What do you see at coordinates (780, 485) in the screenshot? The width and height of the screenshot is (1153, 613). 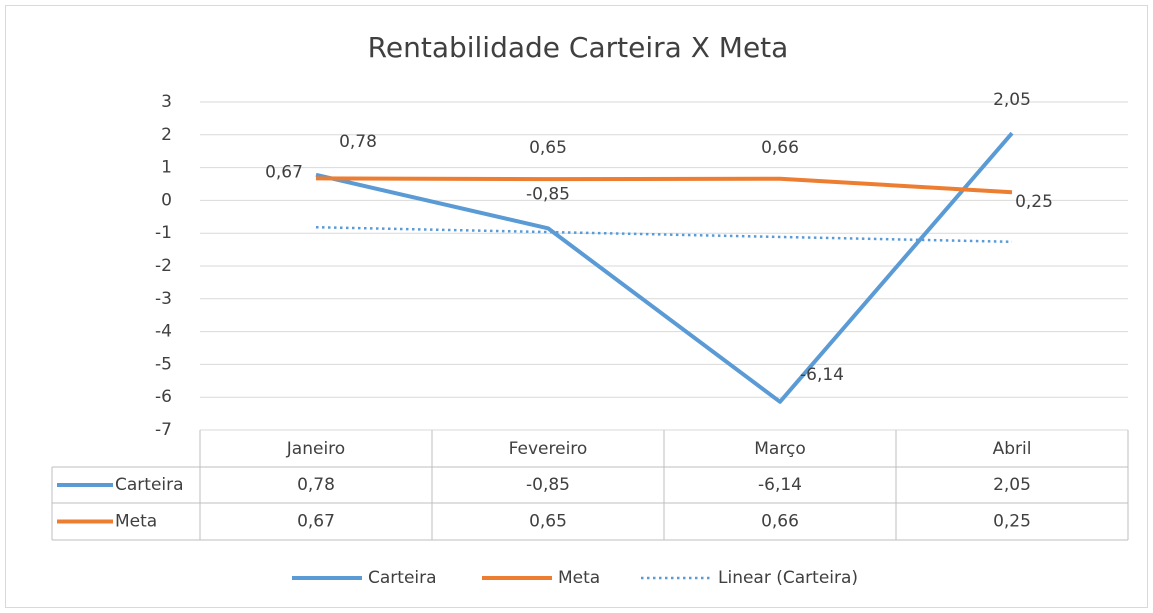 I see `table-cell: -6,14` at bounding box center [780, 485].